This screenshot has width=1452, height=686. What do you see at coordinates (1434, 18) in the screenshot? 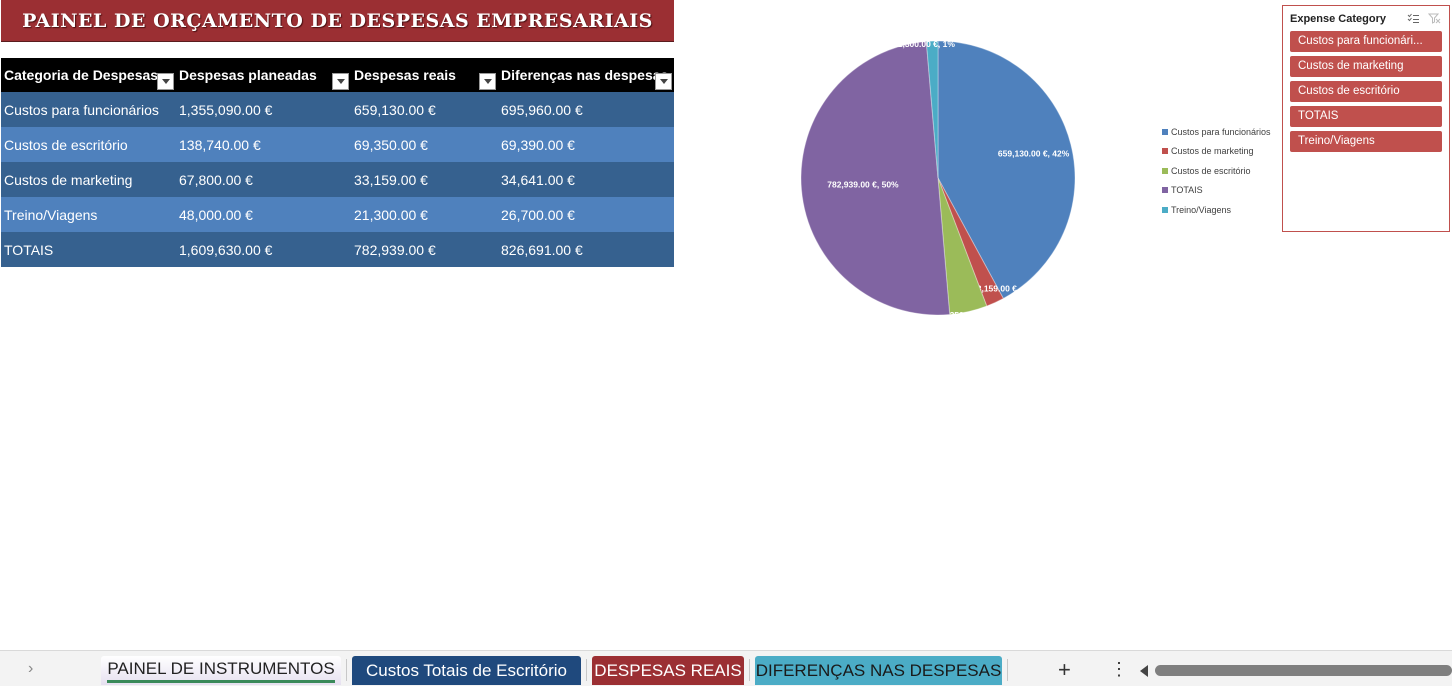
I see `clear-filter-icon` at bounding box center [1434, 18].